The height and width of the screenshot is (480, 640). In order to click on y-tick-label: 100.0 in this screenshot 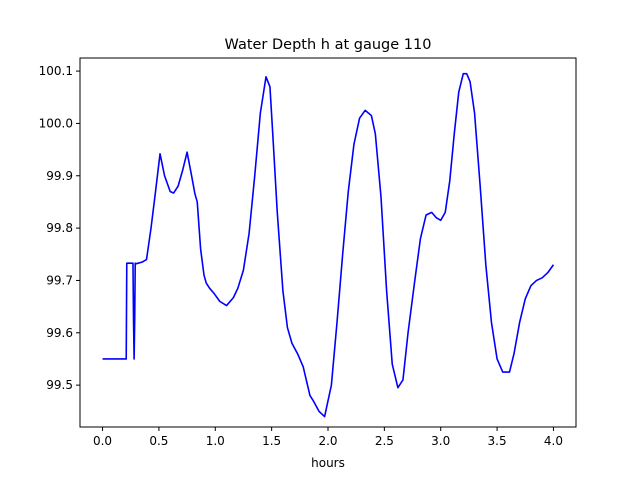, I will do `click(56, 123)`.